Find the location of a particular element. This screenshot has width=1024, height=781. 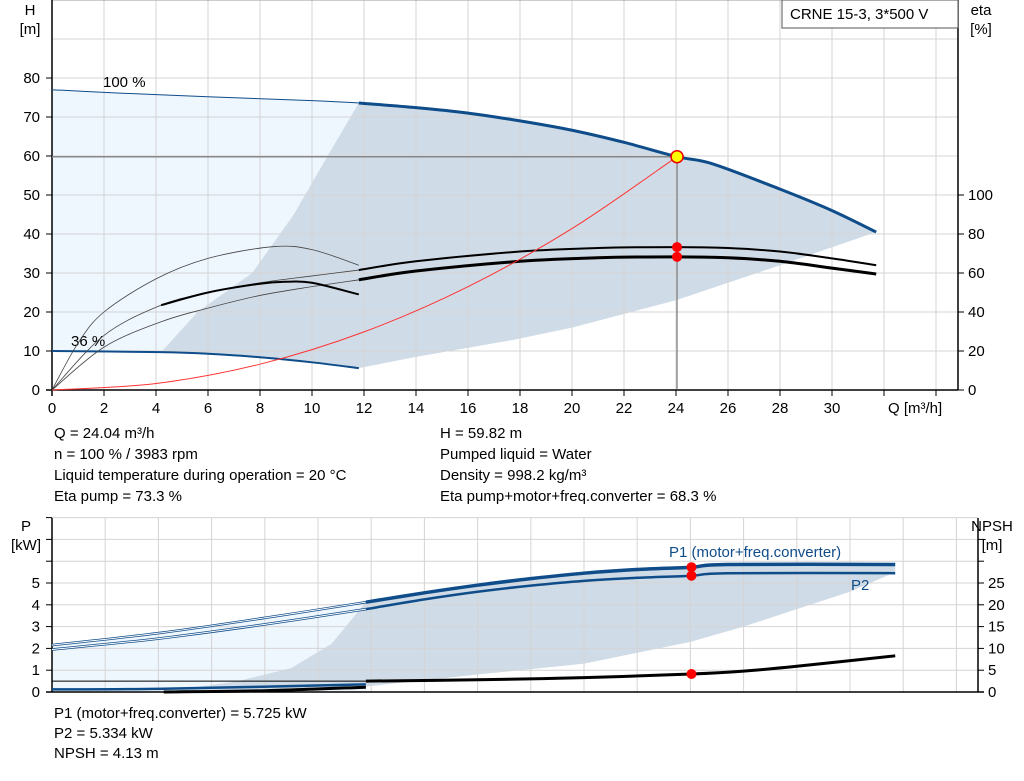

x-tick-label: 4 is located at coordinates (156, 408).